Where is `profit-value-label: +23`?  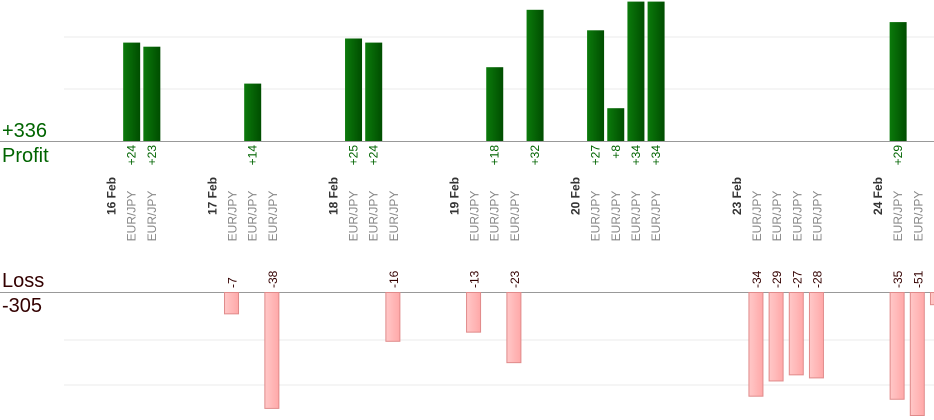 profit-value-label: +23 is located at coordinates (152, 155).